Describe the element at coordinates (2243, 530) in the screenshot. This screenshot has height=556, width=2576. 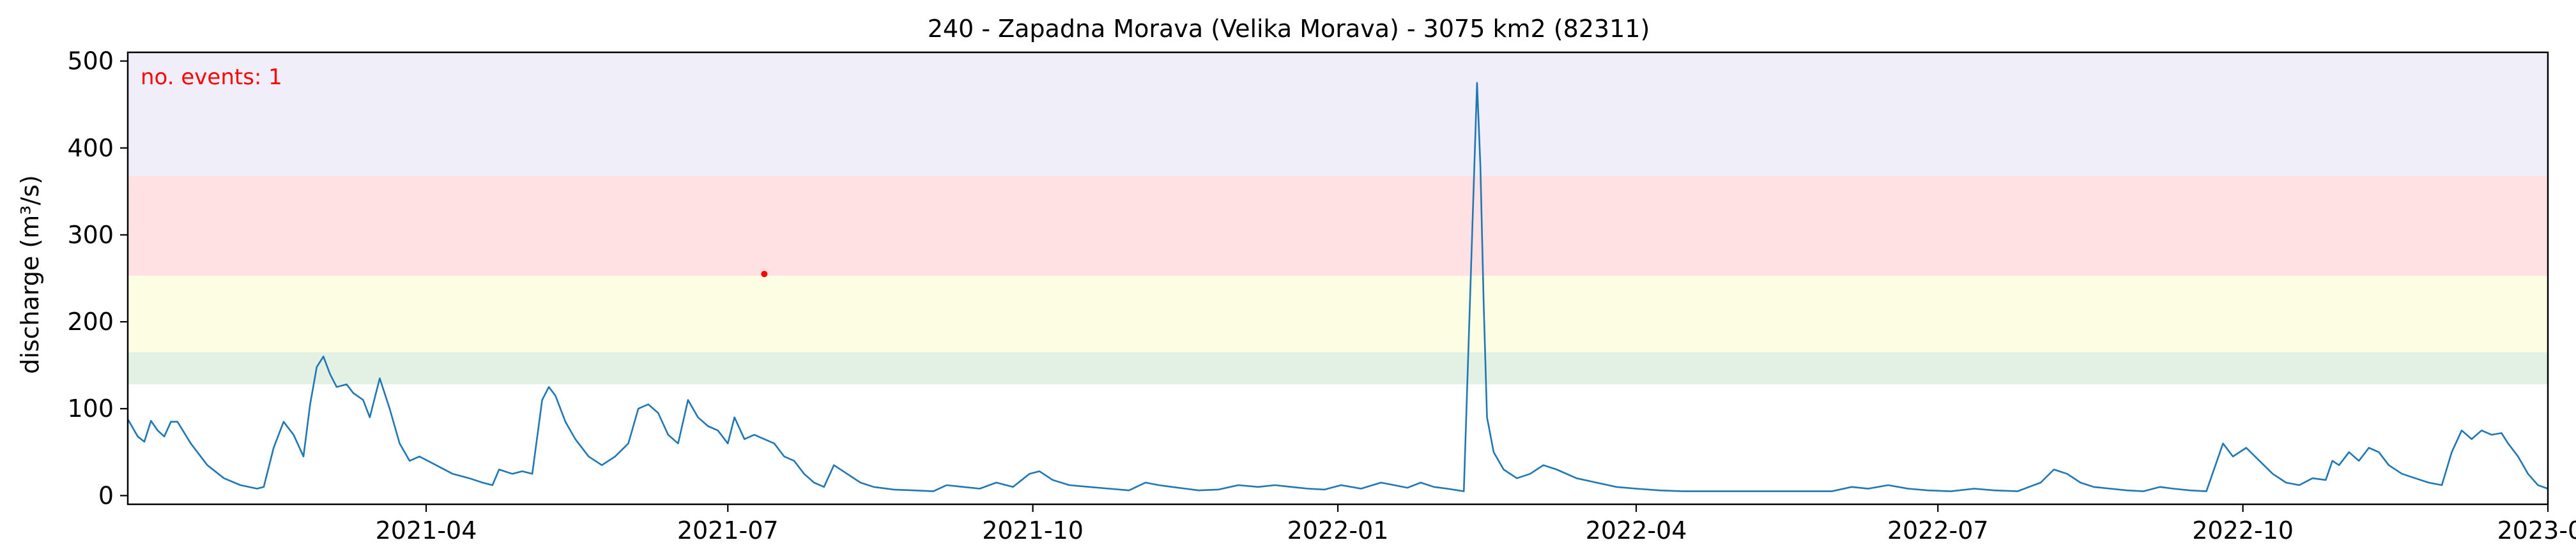
I see `x-tick-label: 2022-10` at that location.